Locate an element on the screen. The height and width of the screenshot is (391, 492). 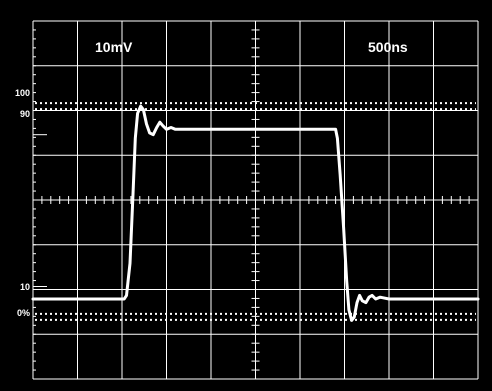
y-ref-label-0: 0% is located at coordinates (23, 313).